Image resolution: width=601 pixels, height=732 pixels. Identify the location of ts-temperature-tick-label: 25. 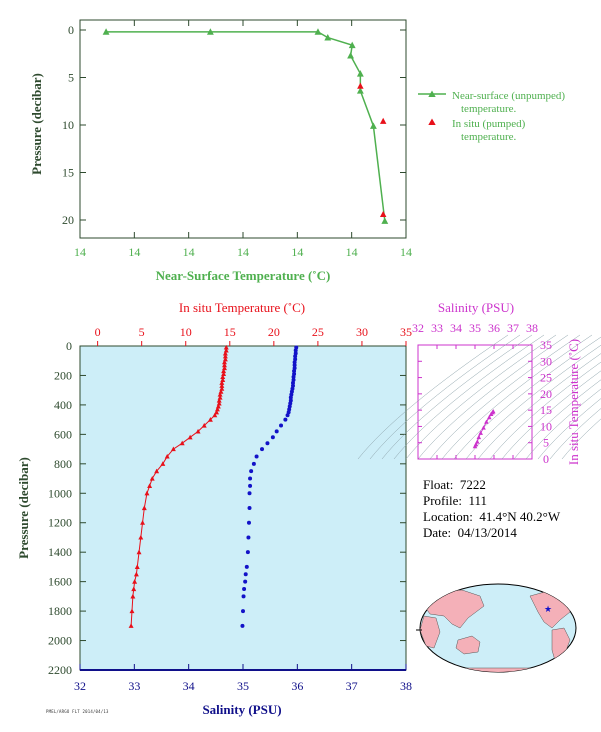
(546, 378).